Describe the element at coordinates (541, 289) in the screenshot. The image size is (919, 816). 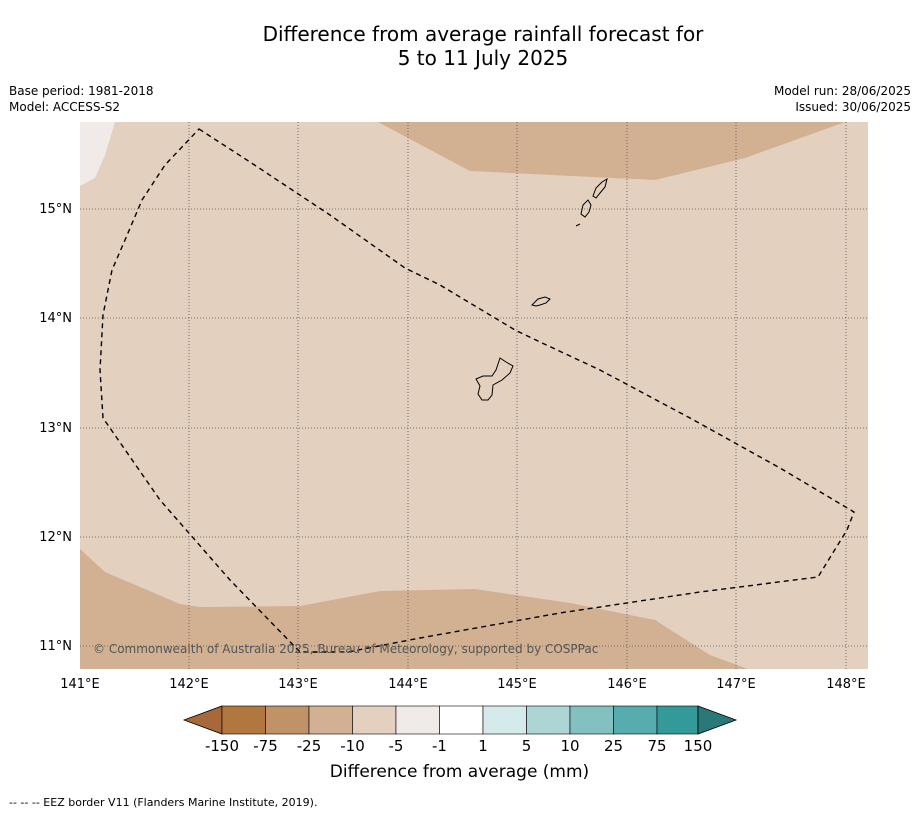
I see `island-outlines` at that location.